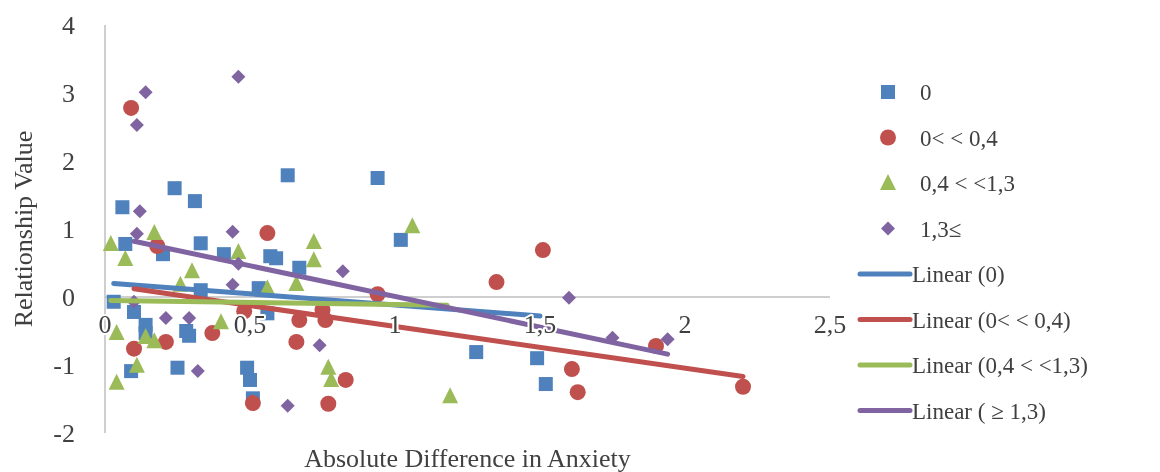 Image resolution: width=1160 pixels, height=472 pixels. I want to click on legend-label: Linear ( ≥ 1,3), so click(979, 411).